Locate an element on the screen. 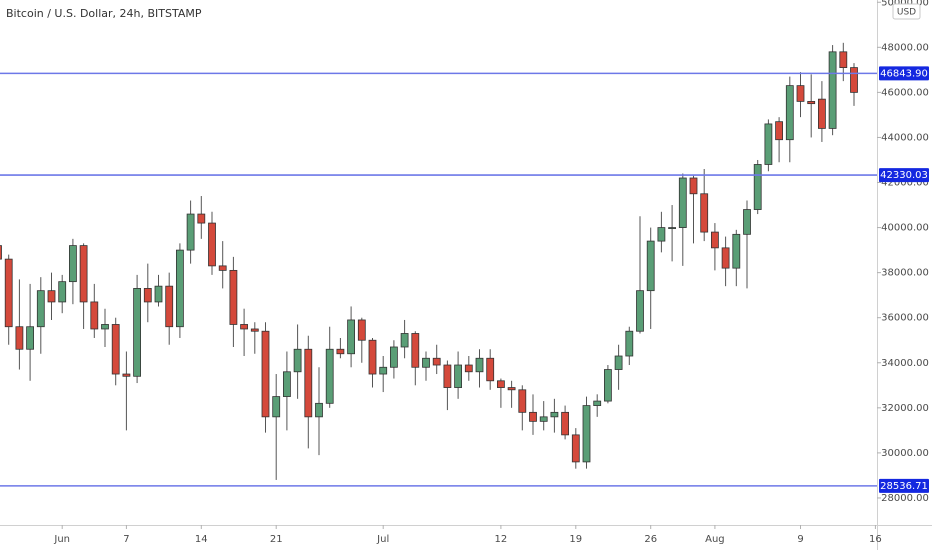 The width and height of the screenshot is (932, 554). x-tick-label: 19 is located at coordinates (575, 539).